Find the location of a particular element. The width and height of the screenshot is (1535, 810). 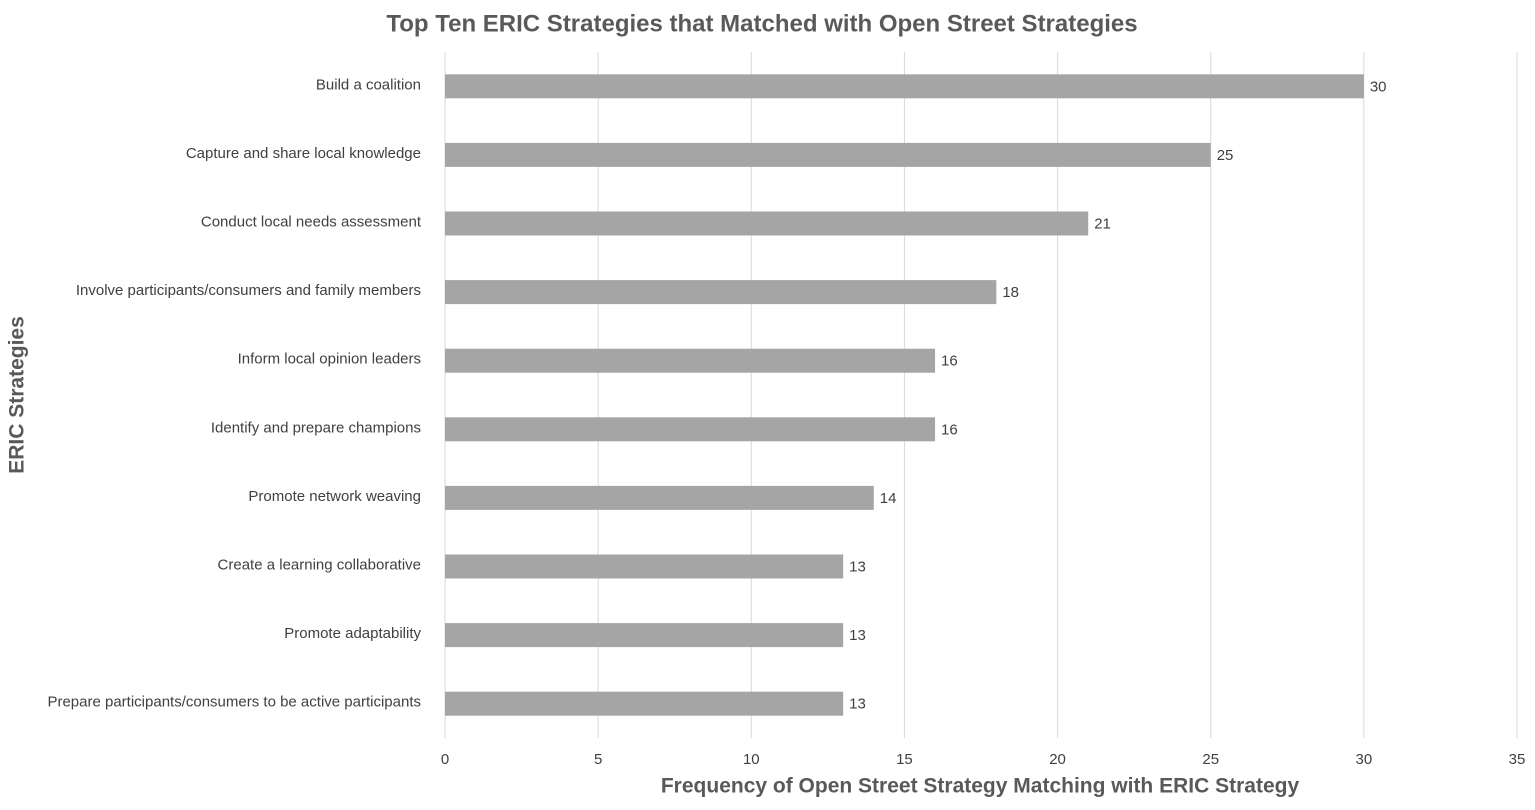

x-tick-label: 30 is located at coordinates (1364, 759).